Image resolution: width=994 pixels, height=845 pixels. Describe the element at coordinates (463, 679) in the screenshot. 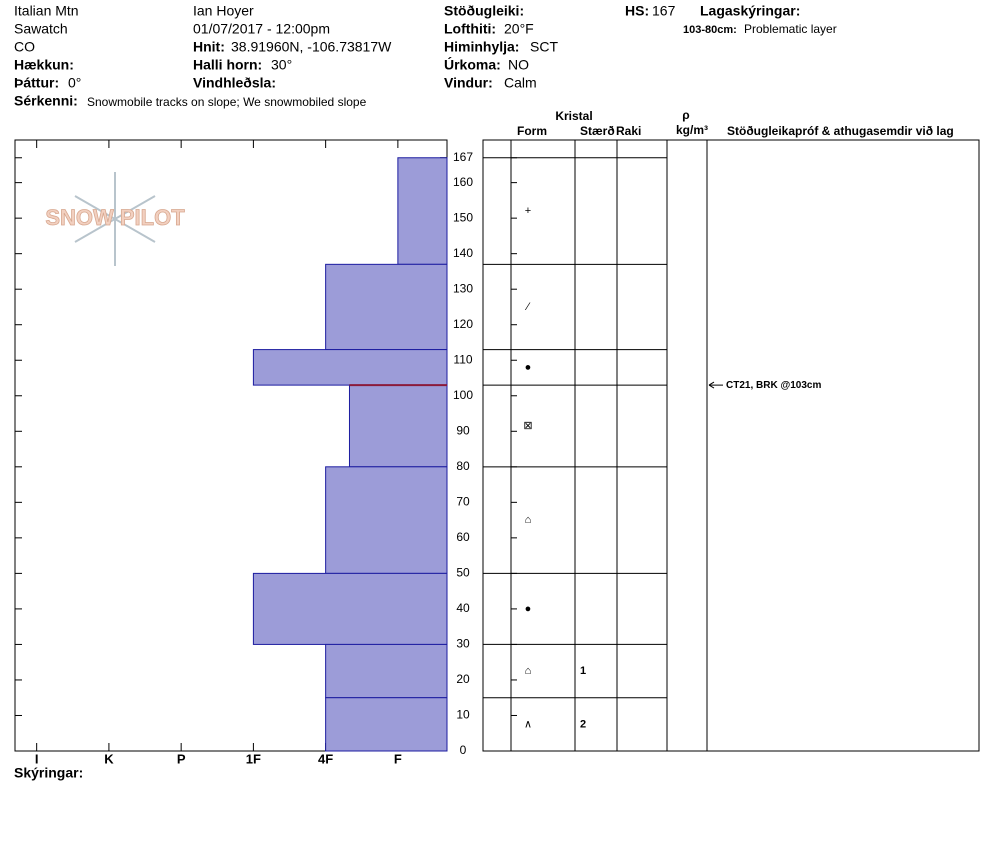

I see `y-tick-label: 20` at that location.